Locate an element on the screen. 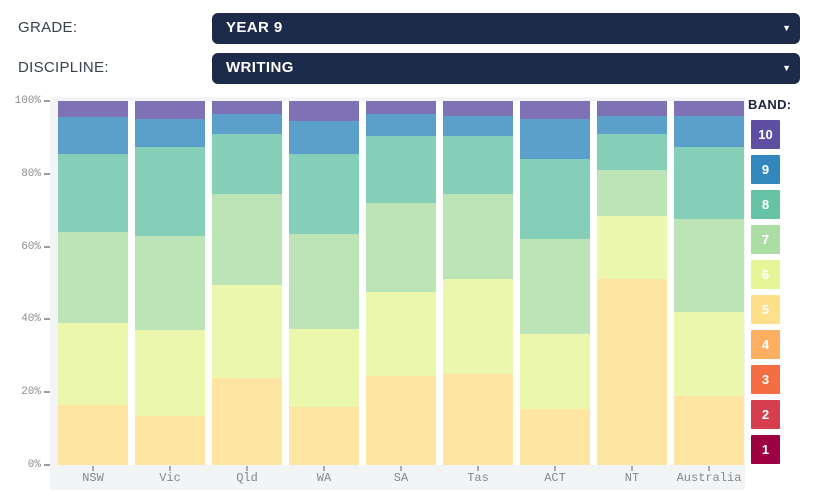 The width and height of the screenshot is (820, 503). grade-row: GRADE: YEAR 9 ▼ is located at coordinates (410, 28).